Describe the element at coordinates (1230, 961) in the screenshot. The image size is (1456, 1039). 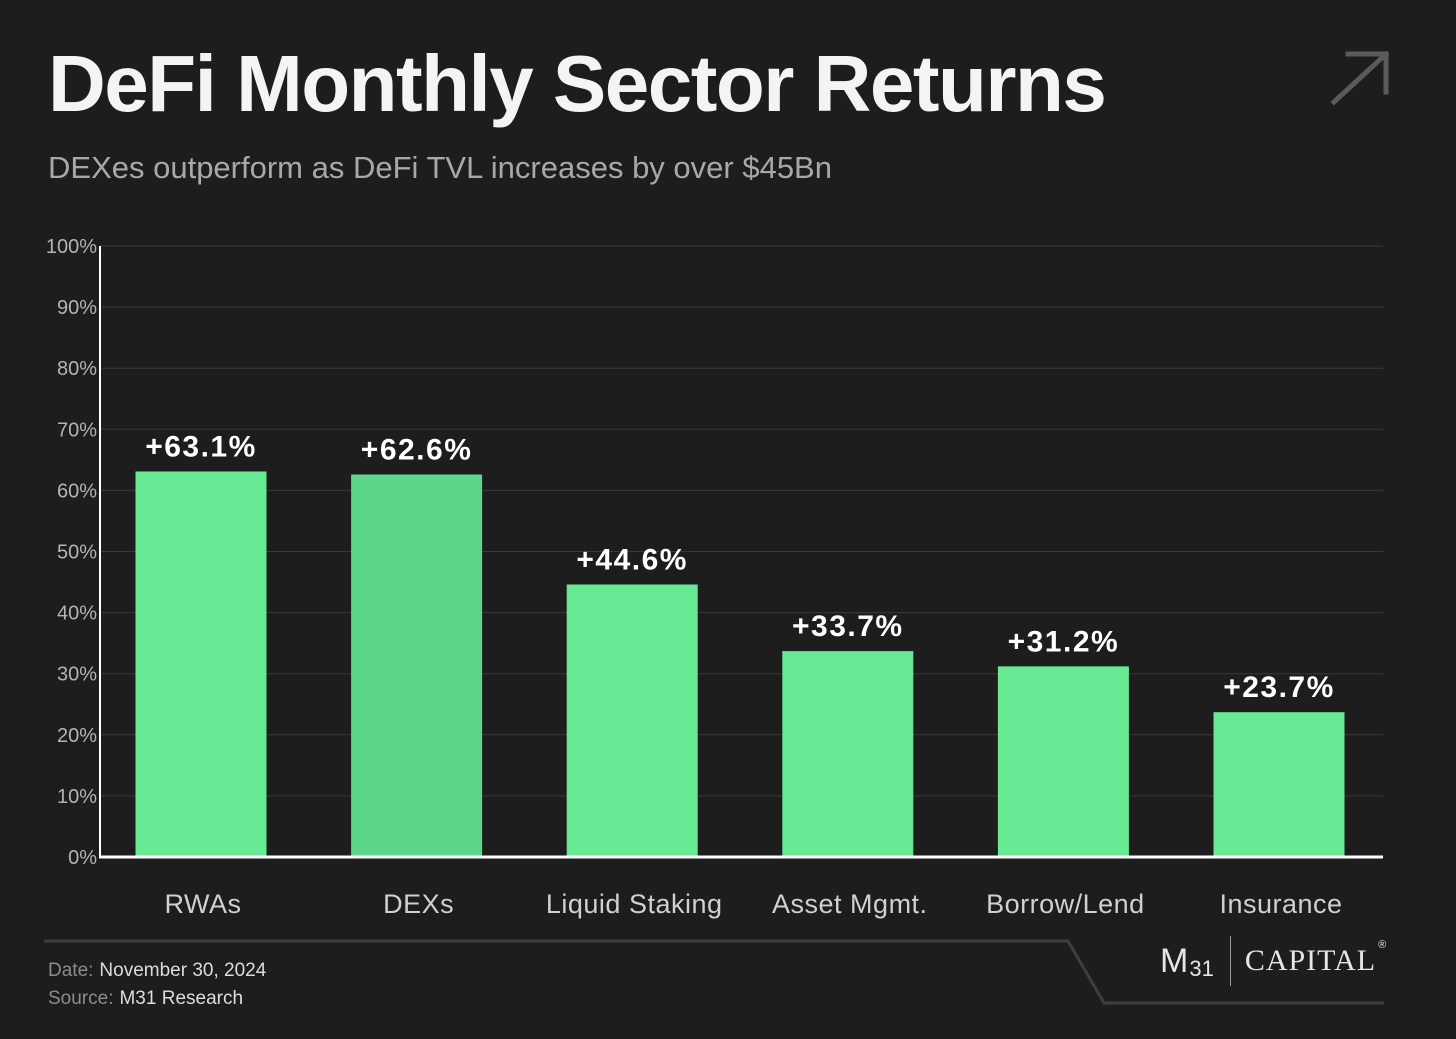
I see `logo-separator` at that location.